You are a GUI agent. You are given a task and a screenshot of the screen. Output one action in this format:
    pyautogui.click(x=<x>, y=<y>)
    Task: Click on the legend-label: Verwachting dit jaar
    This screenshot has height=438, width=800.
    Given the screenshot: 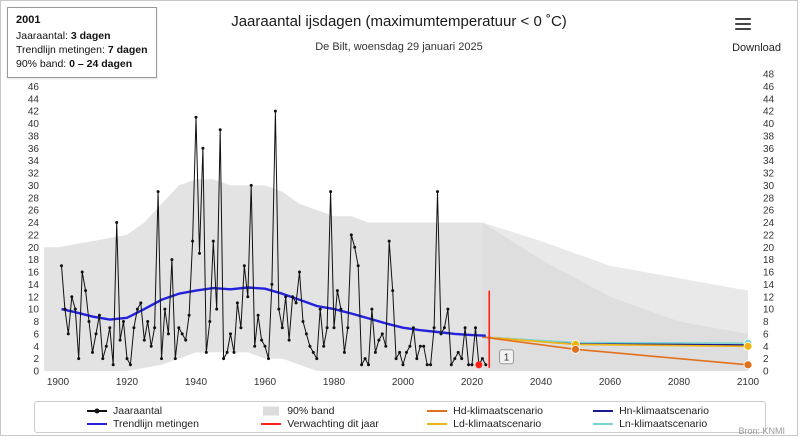 What is the action you would take?
    pyautogui.click(x=333, y=423)
    